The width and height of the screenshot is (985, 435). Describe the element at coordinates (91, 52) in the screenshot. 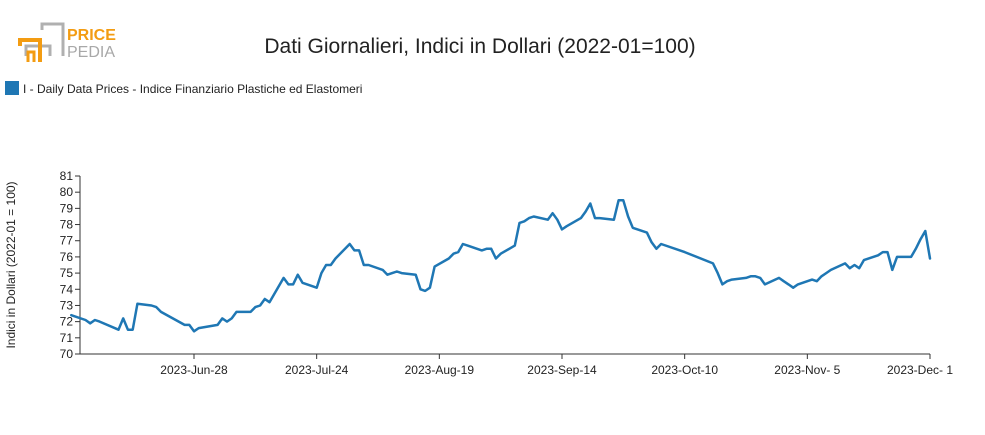

I see `logo-text-pedia: PEDIA` at that location.